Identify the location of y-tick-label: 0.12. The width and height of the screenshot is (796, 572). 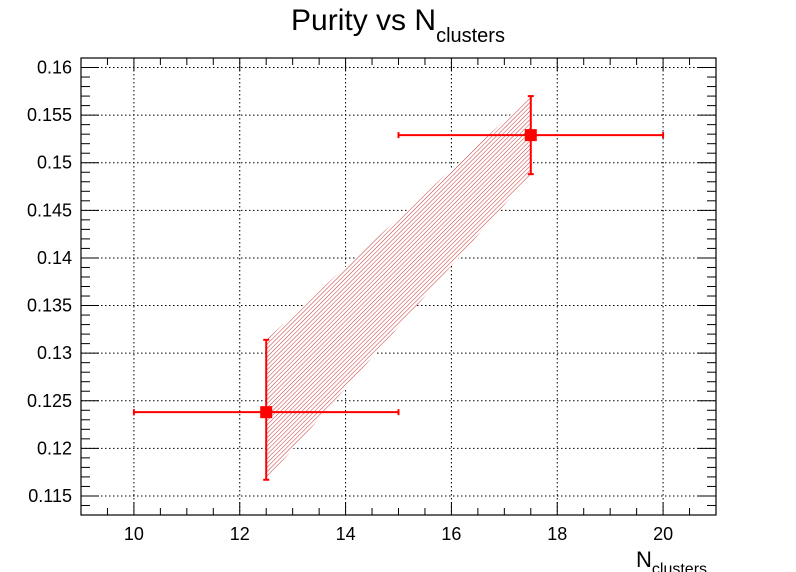
(54, 448).